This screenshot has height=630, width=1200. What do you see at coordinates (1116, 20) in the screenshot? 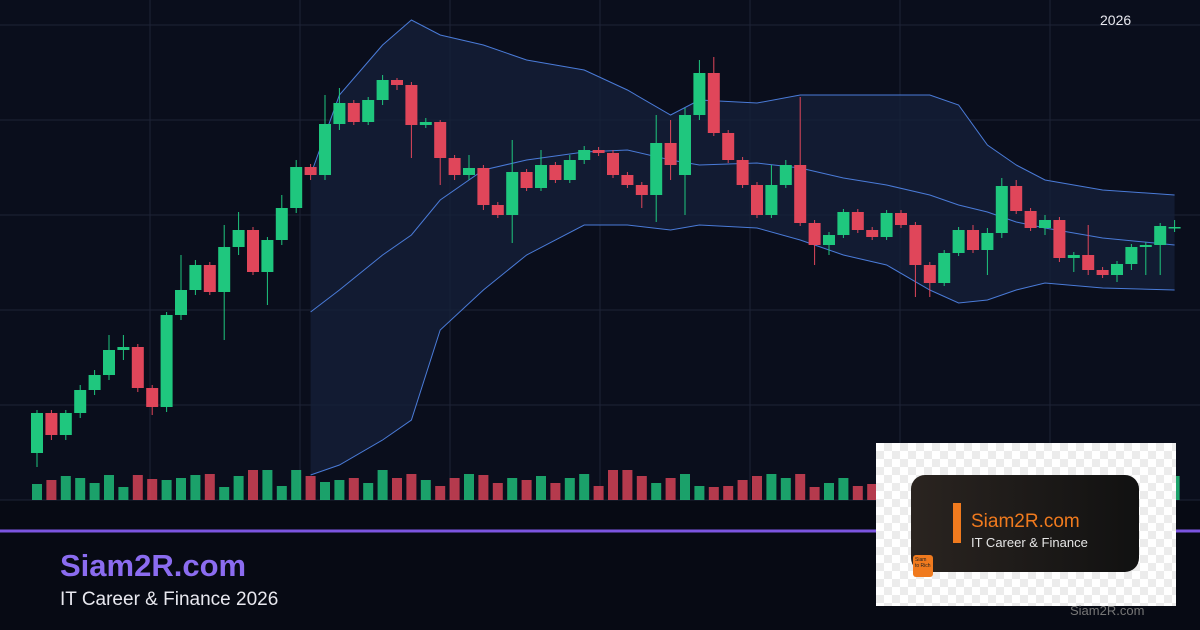
I see `year-label: 2026` at bounding box center [1116, 20].